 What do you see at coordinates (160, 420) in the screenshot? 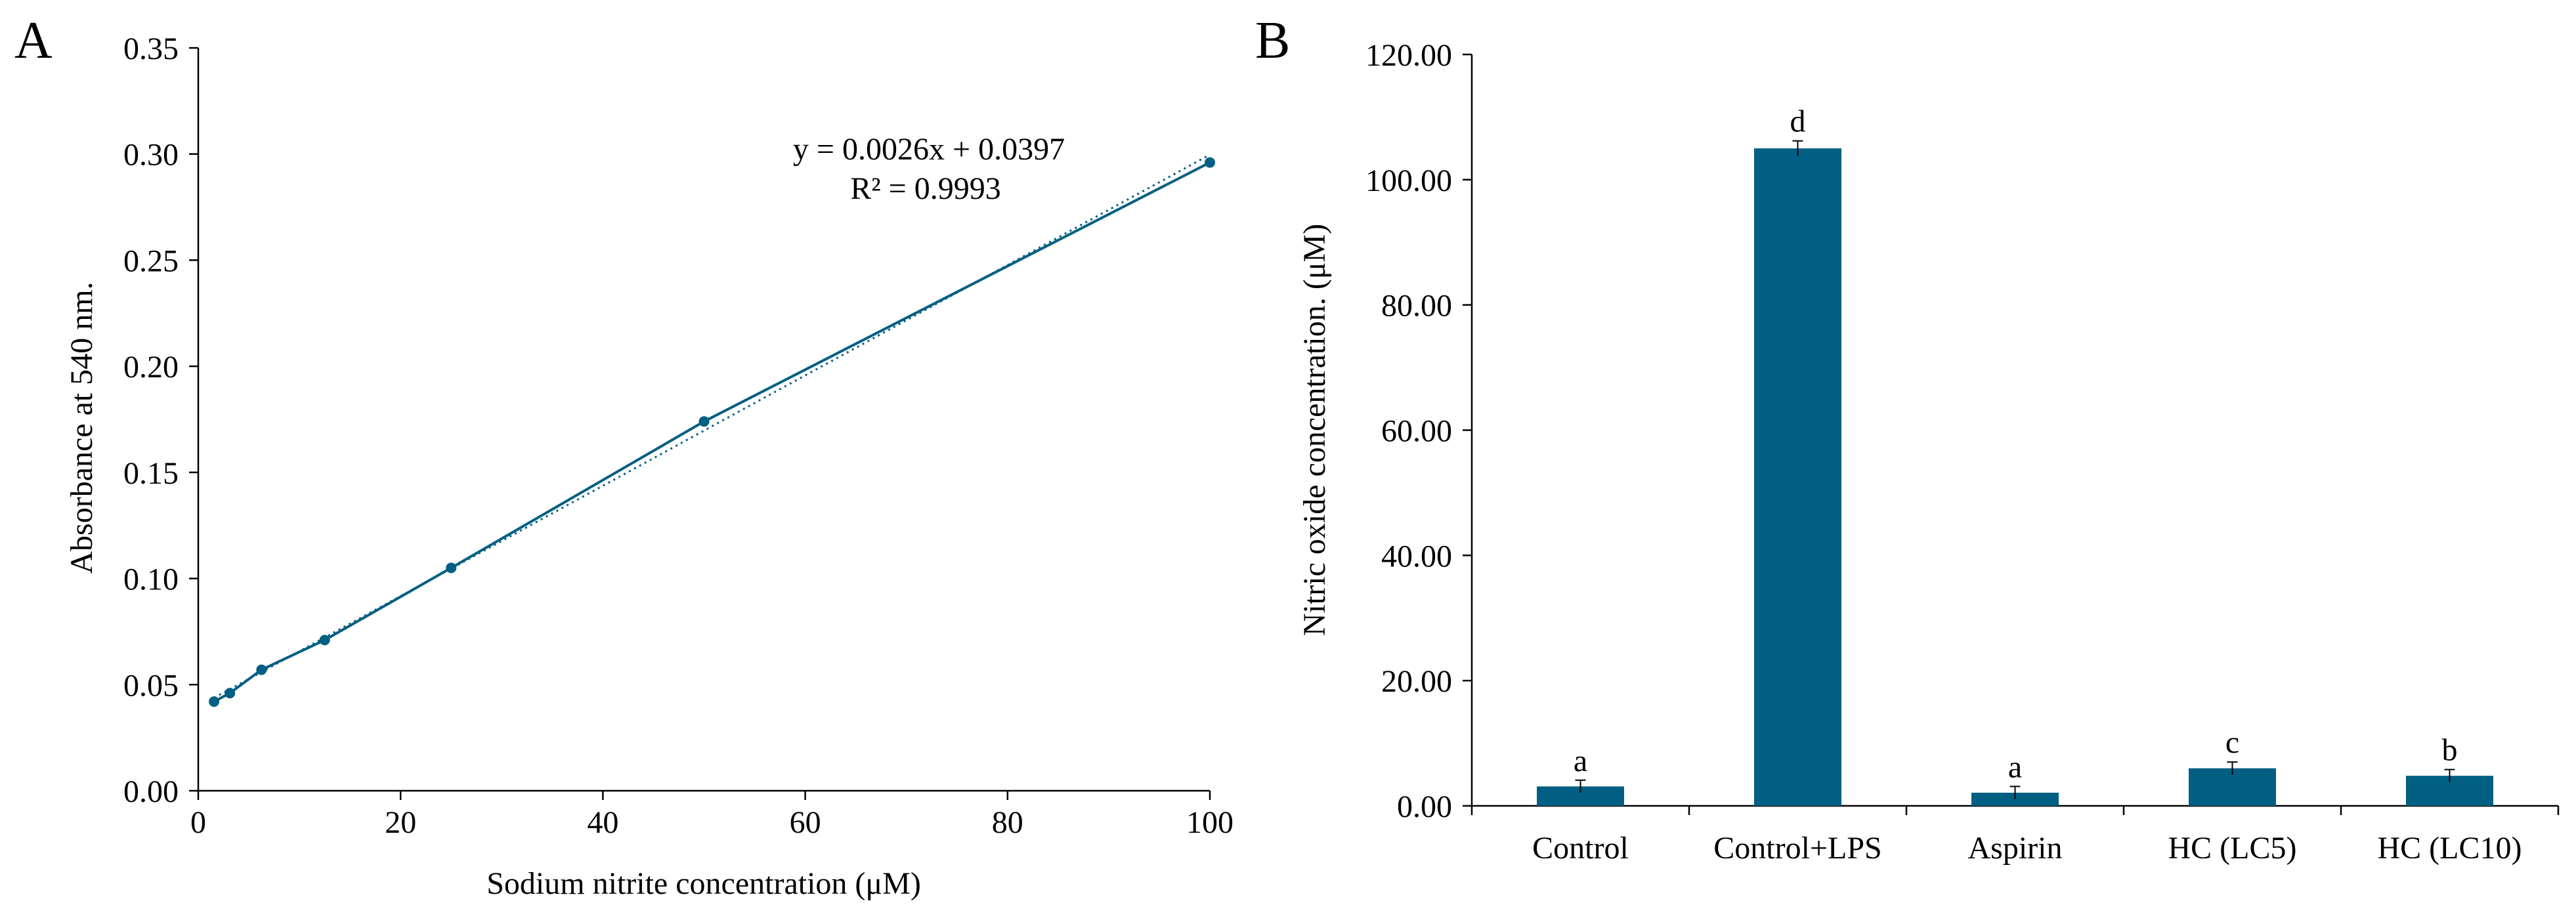
I see `panel-a-y-ticks: 0.00 0.05 0.10 0.15 0.20 0.25 0.30 0.35` at bounding box center [160, 420].